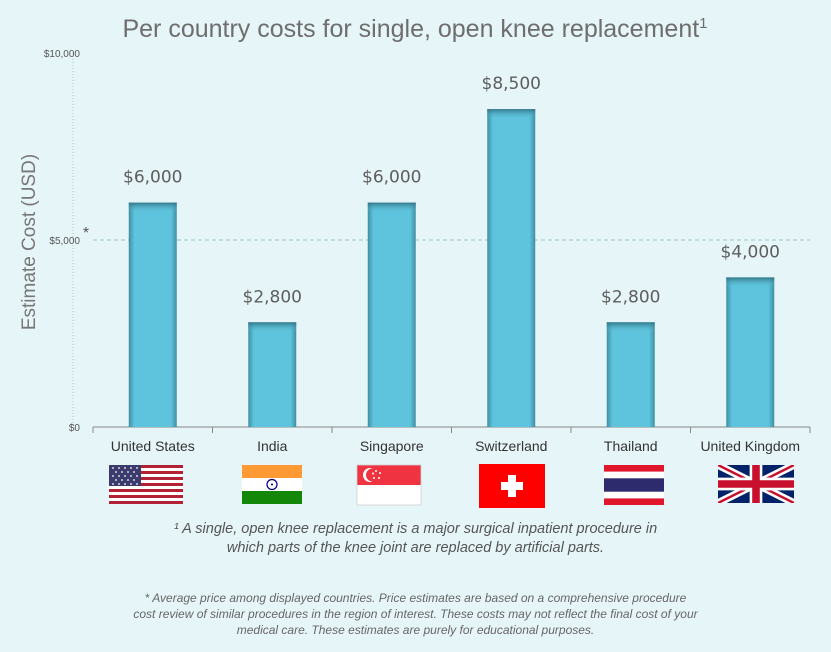  Describe the element at coordinates (146, 484) in the screenshot. I see `us-flag-icon` at that location.